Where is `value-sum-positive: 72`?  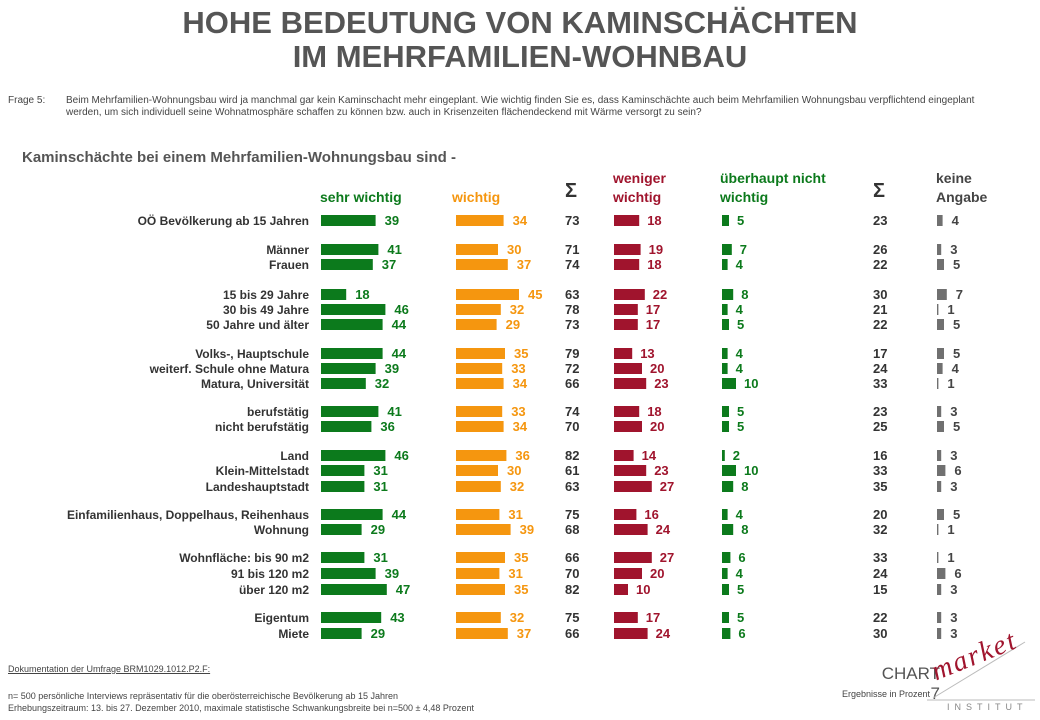
value-sum-positive: 72 is located at coordinates (572, 368).